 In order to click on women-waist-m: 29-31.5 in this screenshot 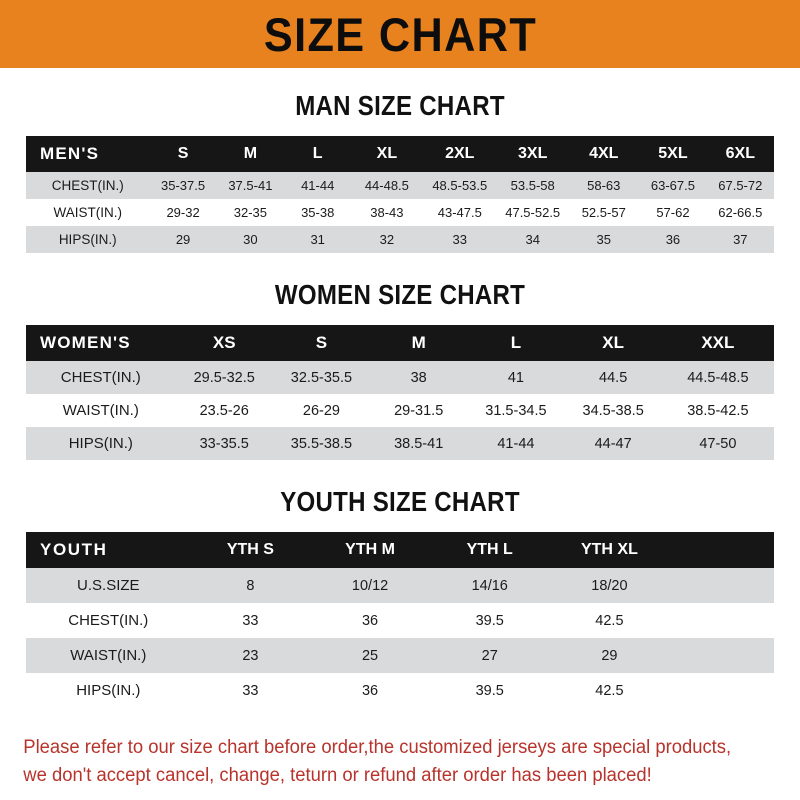, I will do `click(419, 410)`.